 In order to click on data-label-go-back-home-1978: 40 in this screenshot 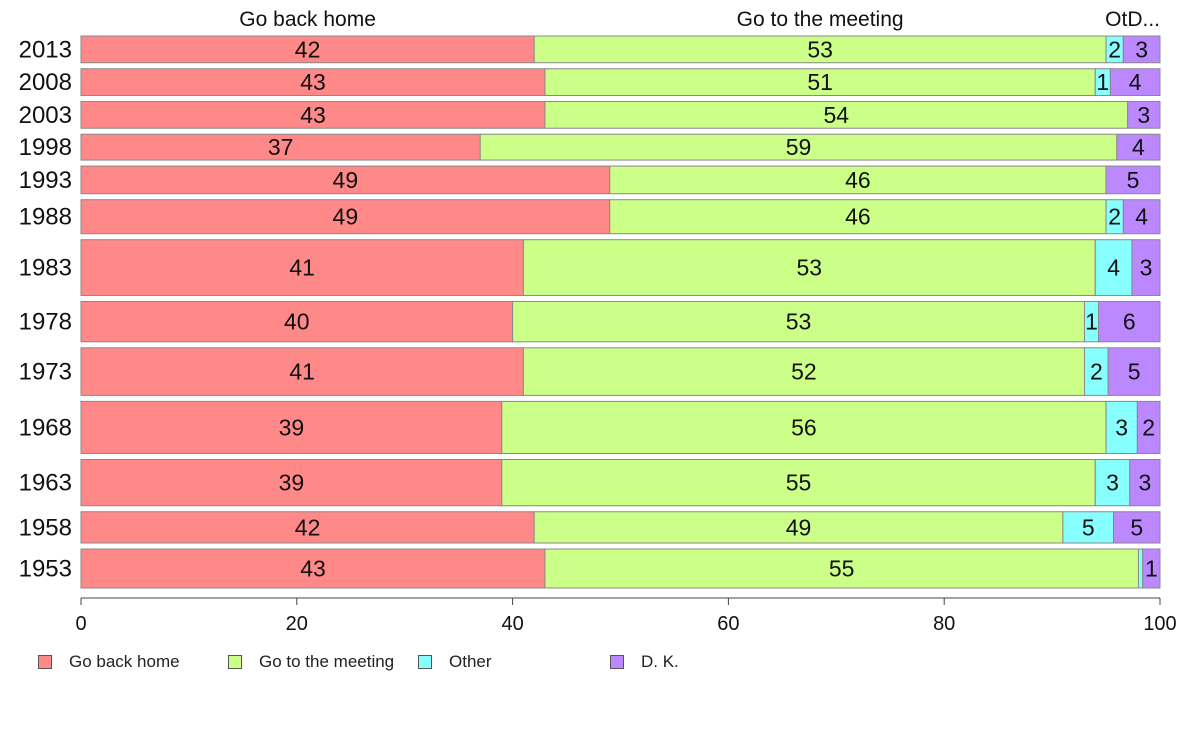, I will do `click(297, 322)`.